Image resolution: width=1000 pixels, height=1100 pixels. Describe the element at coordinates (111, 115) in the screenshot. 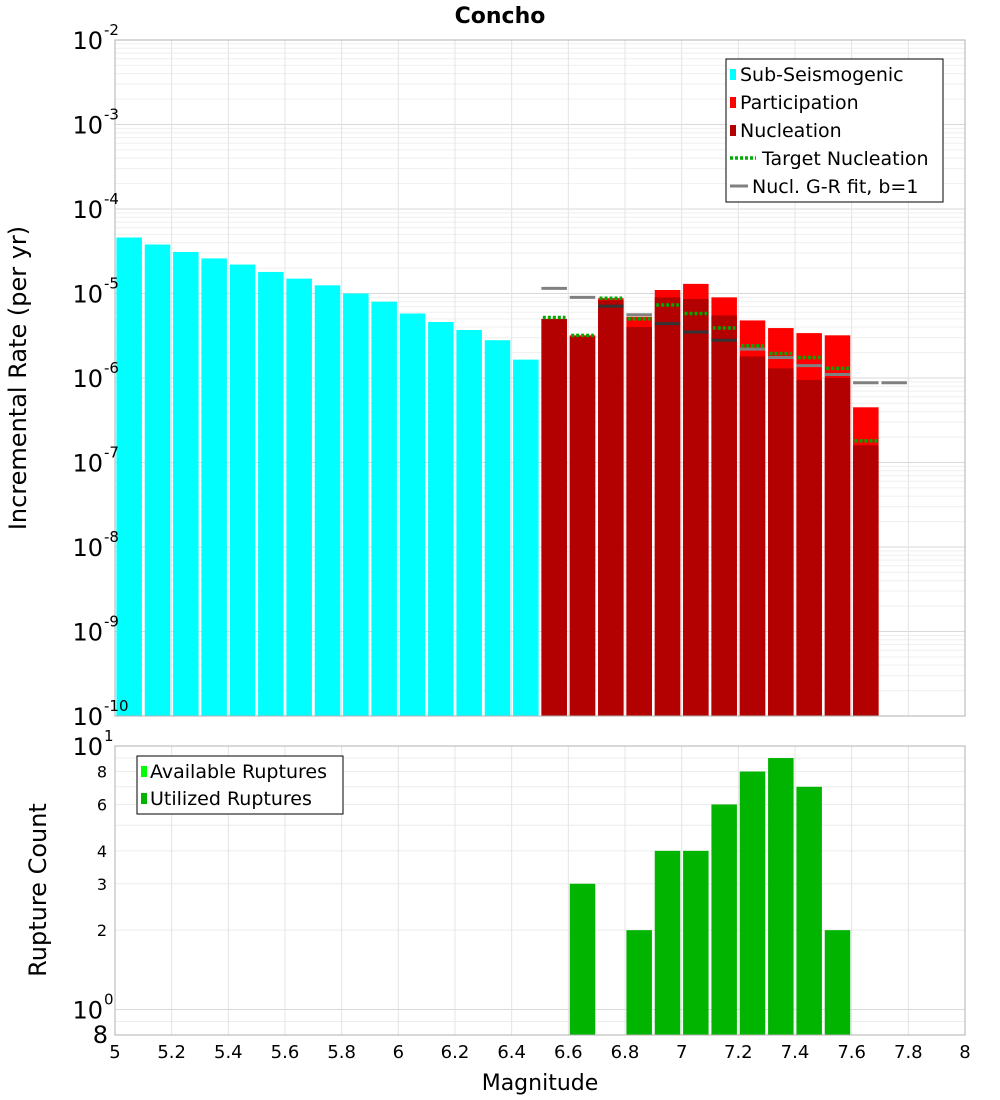

I see `y-tick-exponent: -3` at that location.